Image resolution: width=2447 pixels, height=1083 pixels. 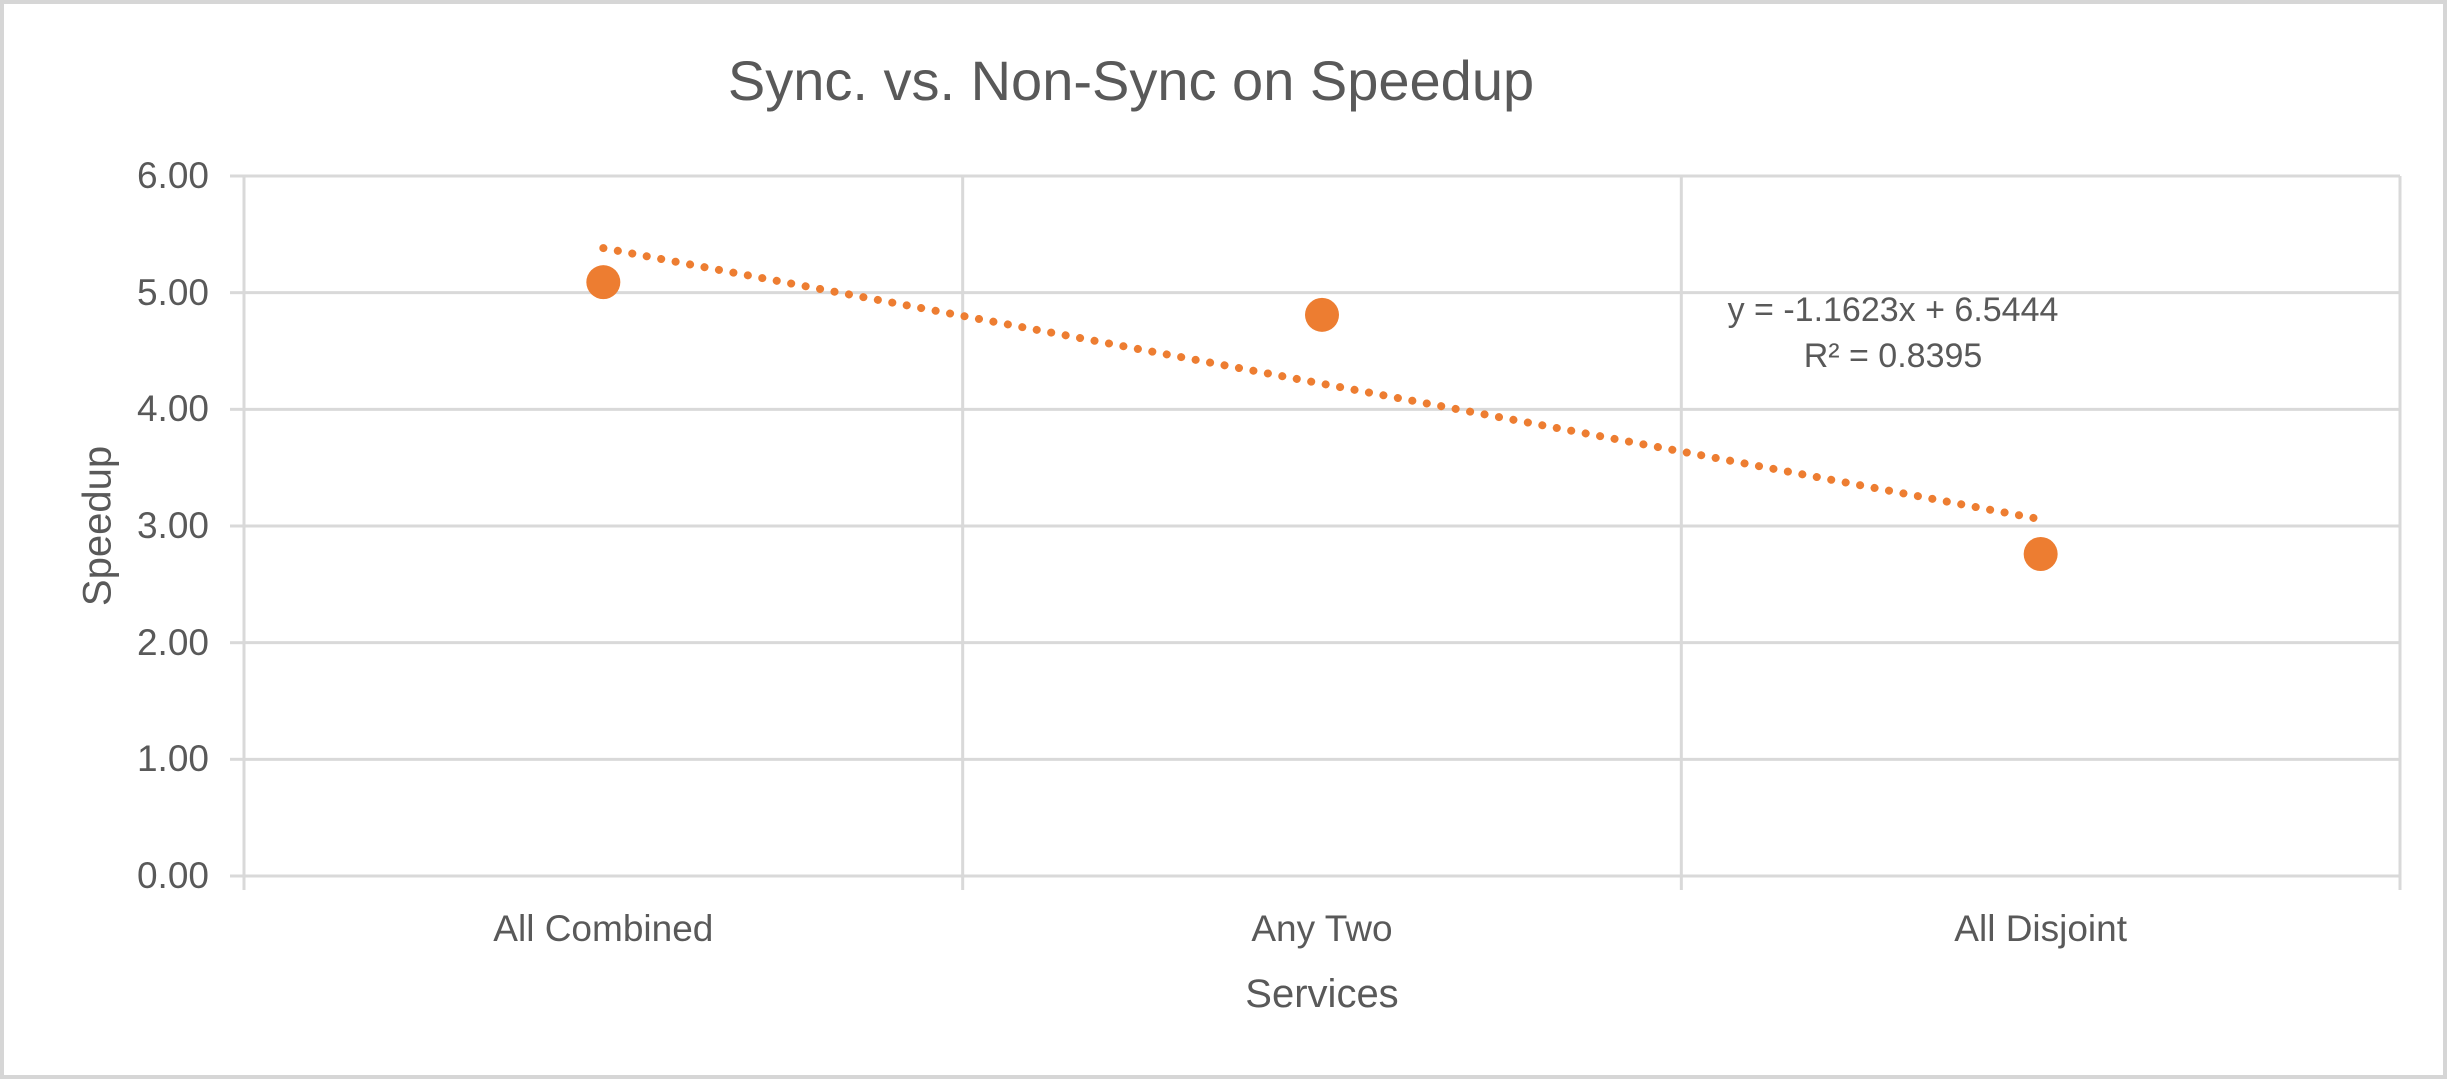 What do you see at coordinates (1131, 80) in the screenshot?
I see `chart-title: Sync. vs. Non-Sync on Speedup` at bounding box center [1131, 80].